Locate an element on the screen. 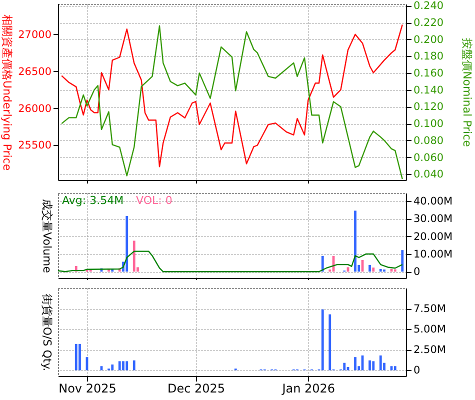  y-axis-title: 成交量Volume is located at coordinates (47, 236).